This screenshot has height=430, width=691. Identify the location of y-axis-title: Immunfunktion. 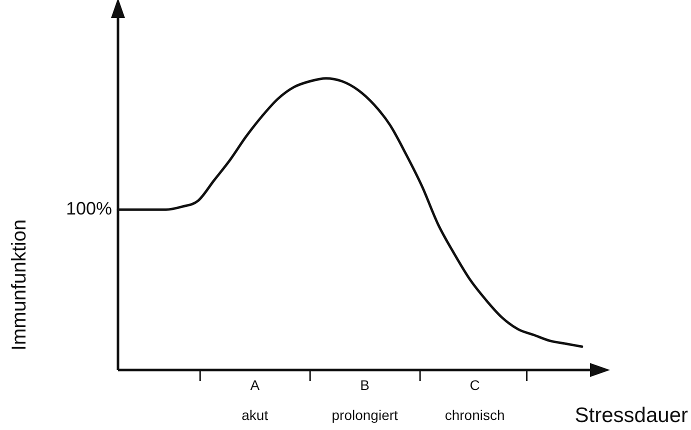
(19, 285).